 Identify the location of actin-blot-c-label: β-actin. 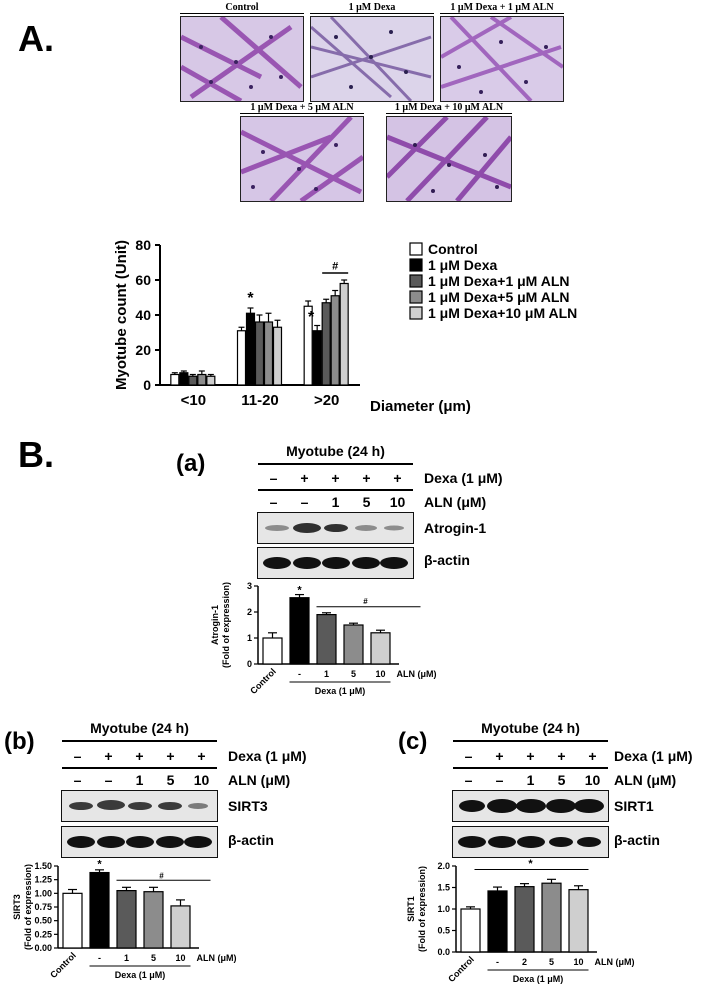
(637, 840).